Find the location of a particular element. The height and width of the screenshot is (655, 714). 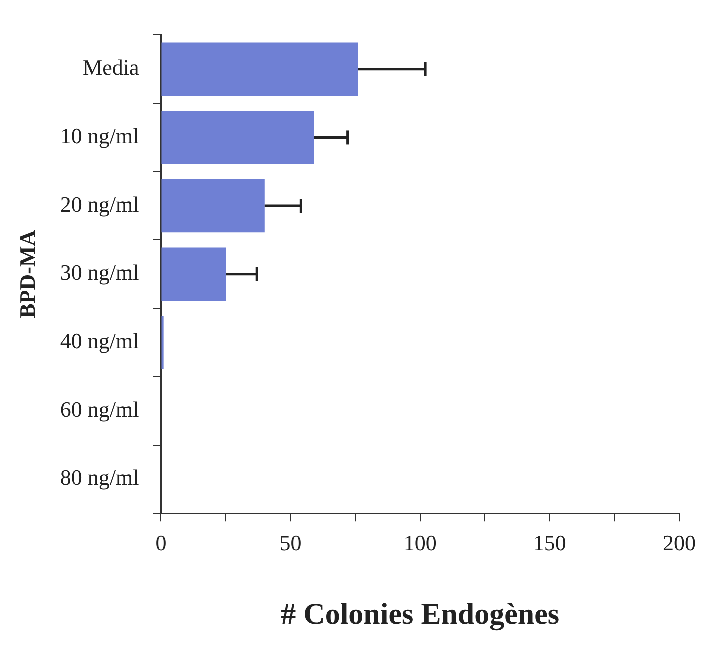

x-tick-label: 200 is located at coordinates (679, 543).